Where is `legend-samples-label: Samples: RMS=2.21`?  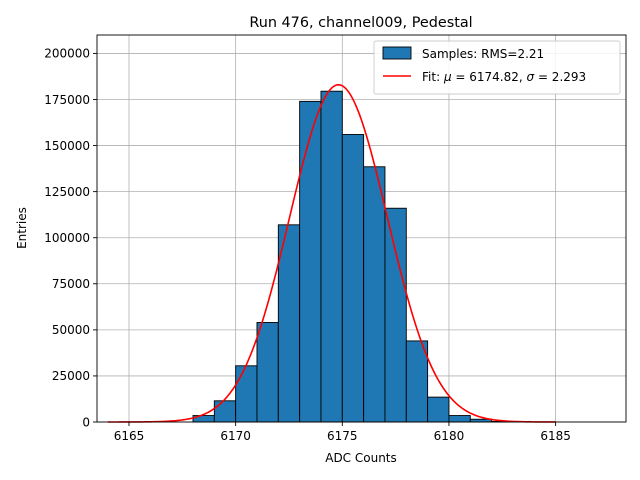 legend-samples-label: Samples: RMS=2.21 is located at coordinates (483, 54).